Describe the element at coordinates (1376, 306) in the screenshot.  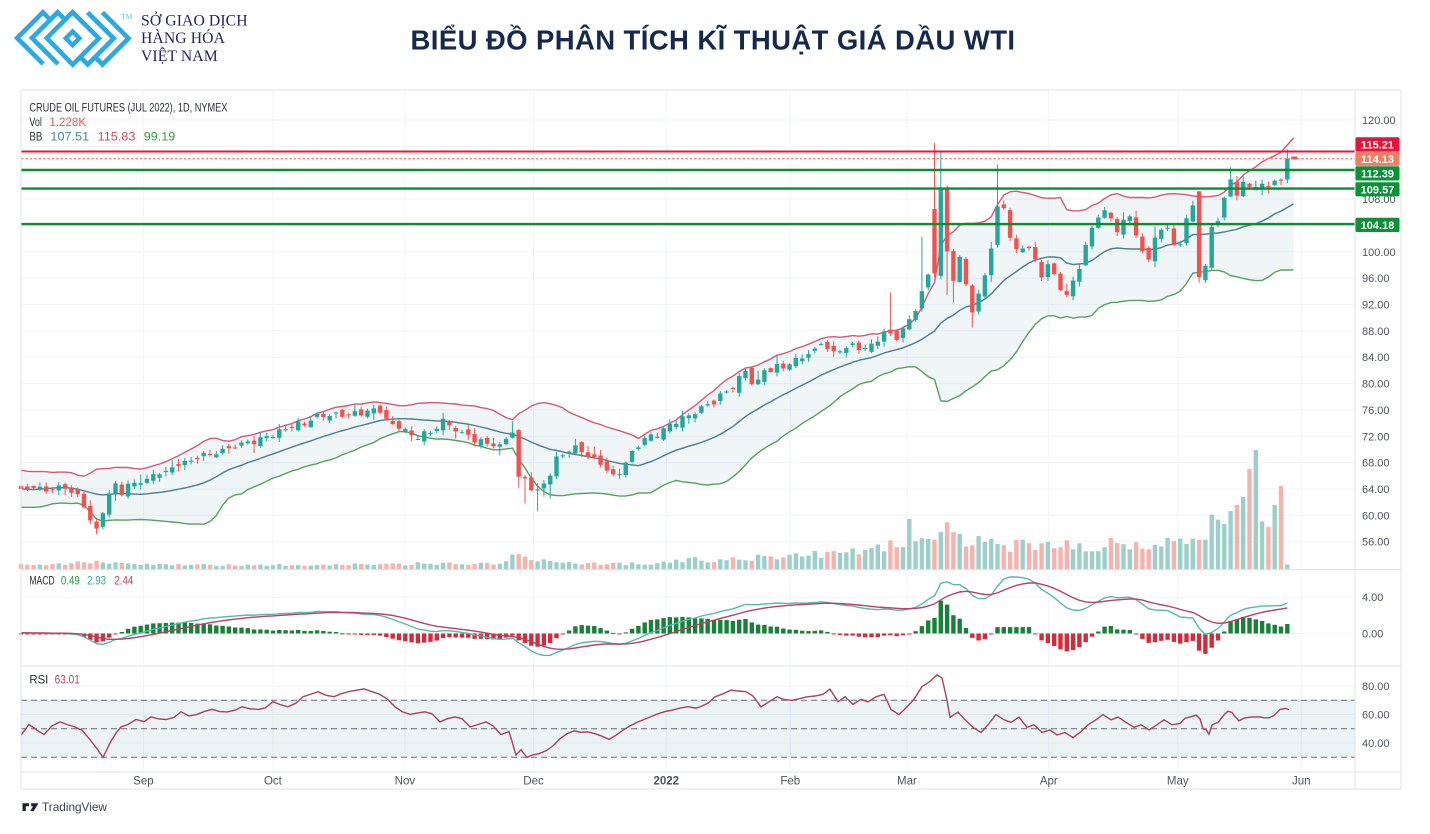
I see `svg-text: 92.00` at that location.